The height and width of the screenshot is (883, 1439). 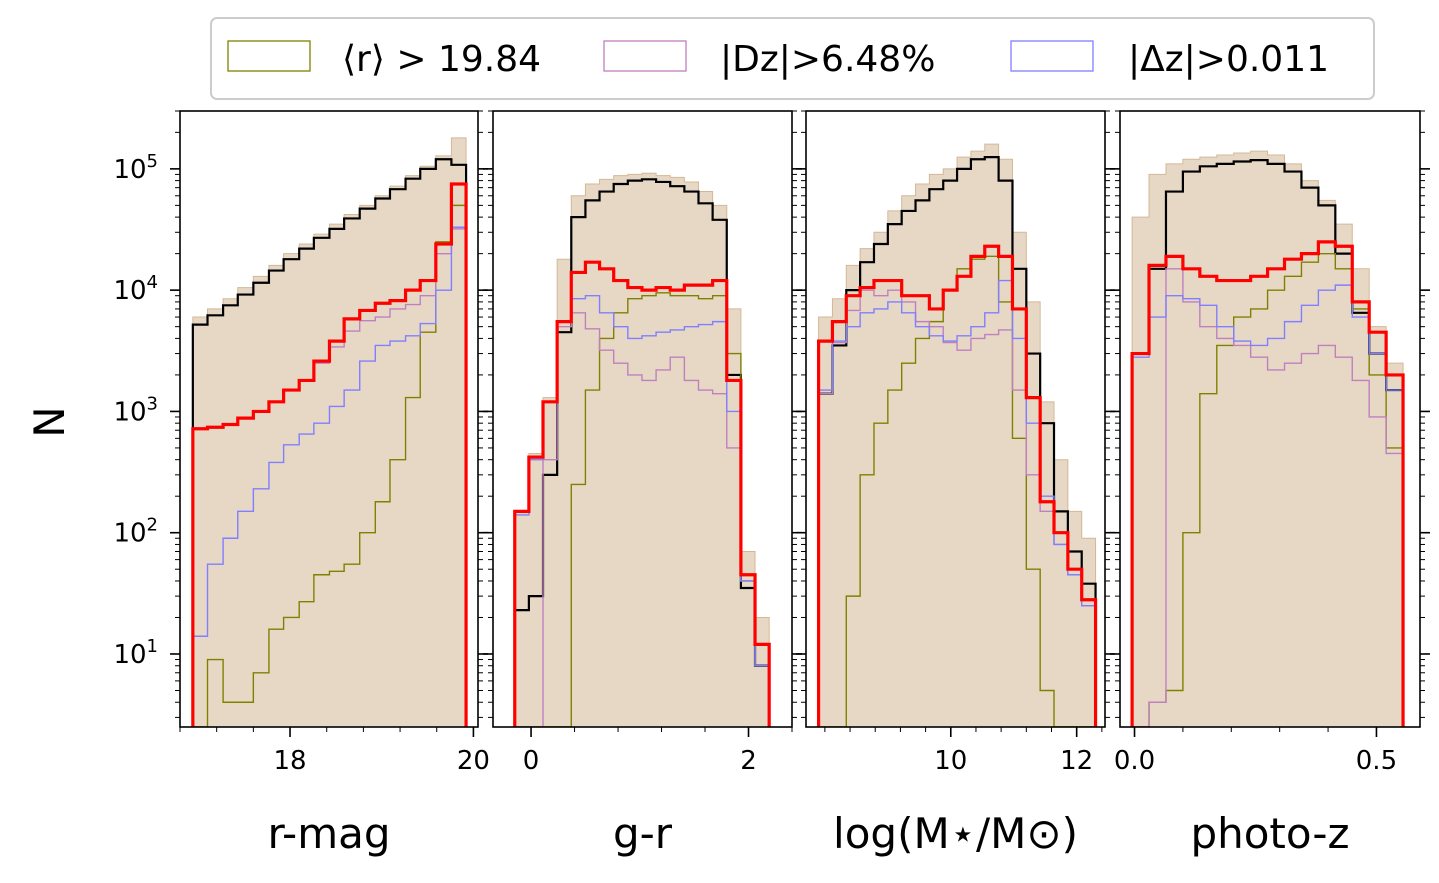 What do you see at coordinates (955, 833) in the screenshot?
I see `x-axis-label: log(M⋆/M⊙)` at bounding box center [955, 833].